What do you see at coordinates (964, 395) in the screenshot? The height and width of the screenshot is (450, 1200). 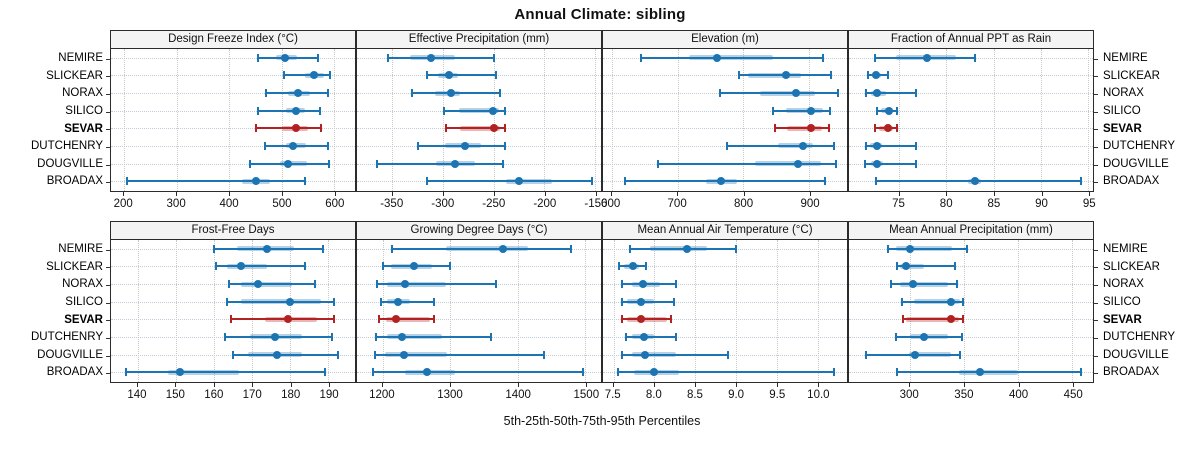 I see `x-tick-label: 350` at bounding box center [964, 395].